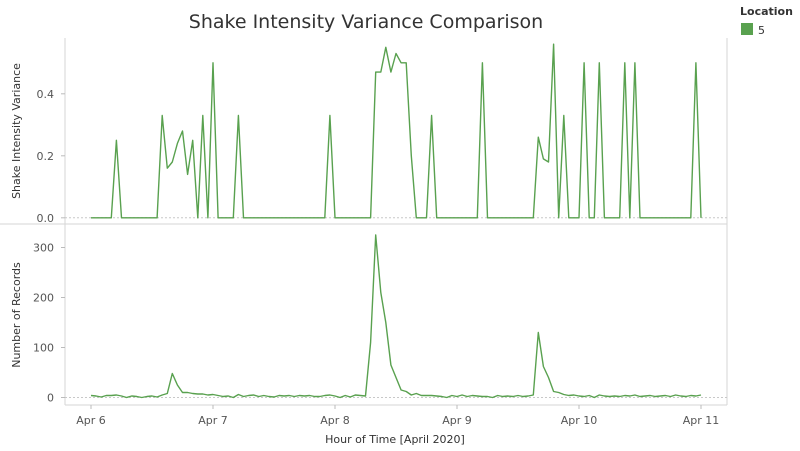 This screenshot has width=800, height=451. I want to click on legend-title: Location, so click(766, 11).